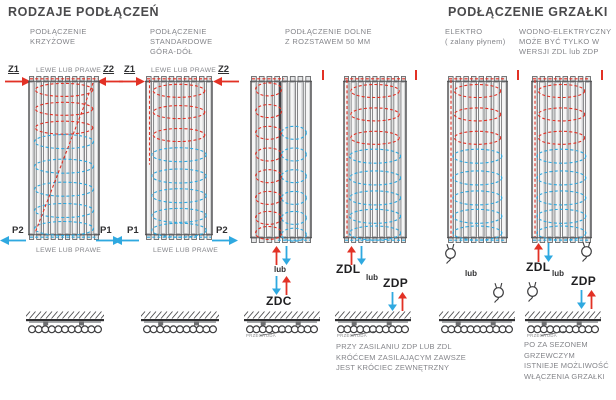 This screenshot has height=400, width=616. Describe the element at coordinates (58, 37) in the screenshot. I see `section-title-krzyzowe: PODŁĄCZENIE KRZYŻOWE` at that location.